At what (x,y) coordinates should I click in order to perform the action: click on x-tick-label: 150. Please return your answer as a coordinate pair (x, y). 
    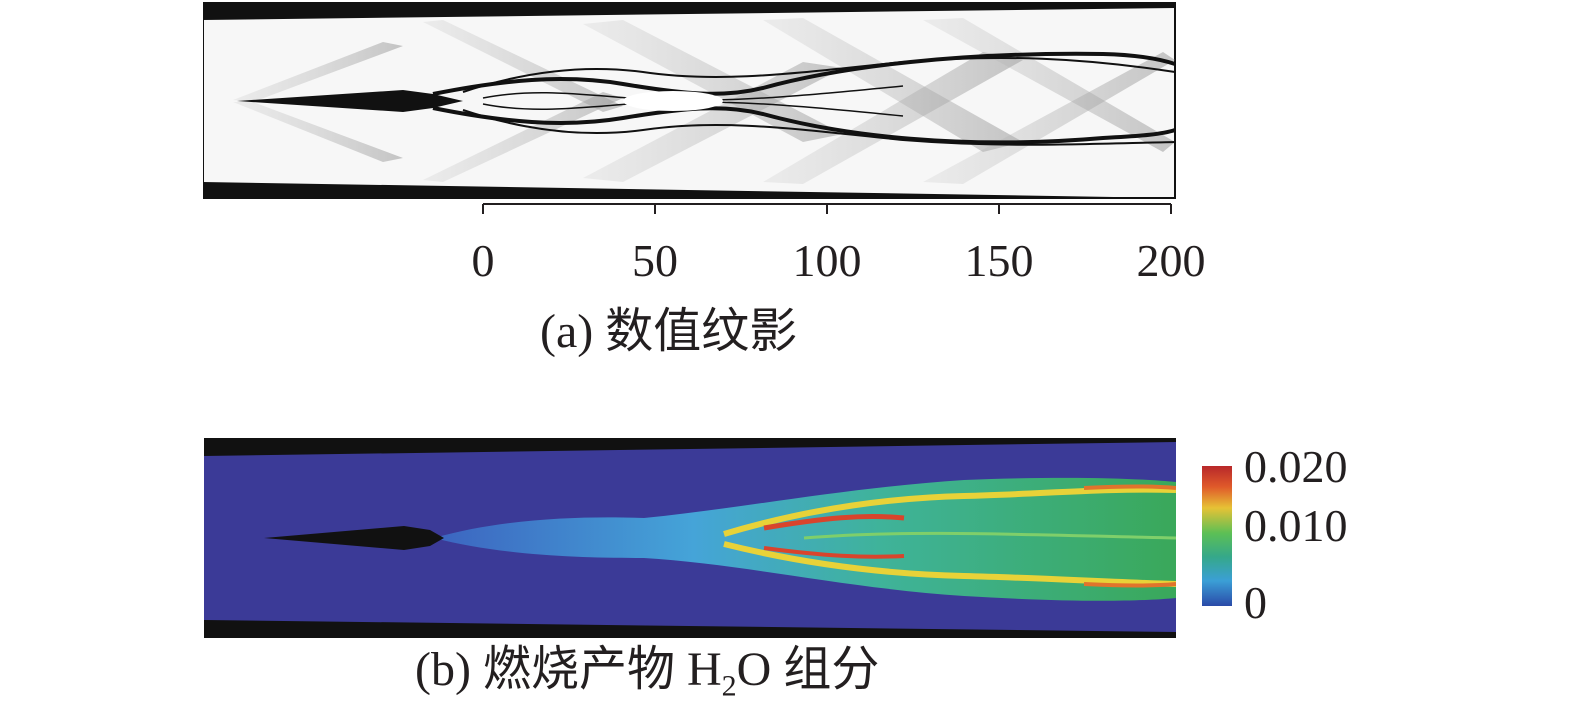
    Looking at the image, I should click on (999, 260).